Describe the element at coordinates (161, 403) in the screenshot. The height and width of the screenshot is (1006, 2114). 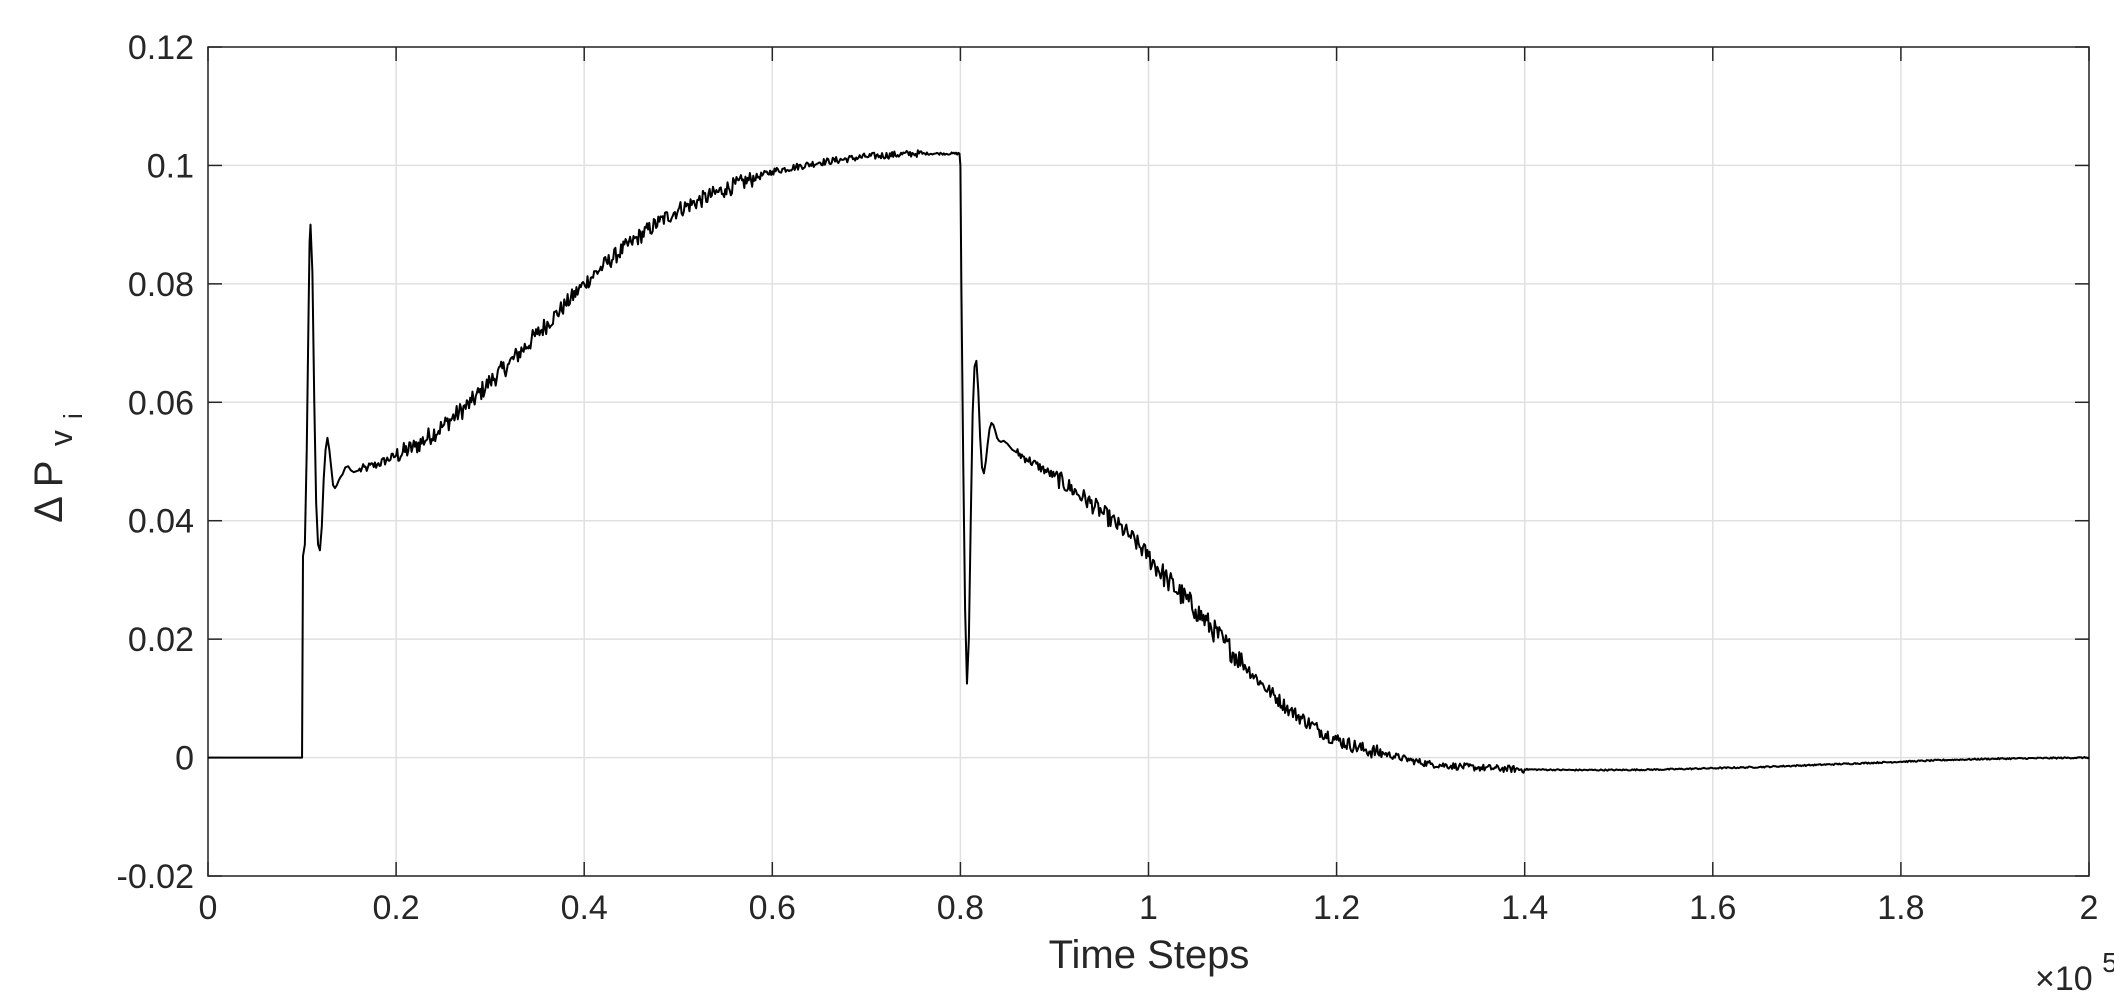
I see `y-tick-label: 0.06` at that location.